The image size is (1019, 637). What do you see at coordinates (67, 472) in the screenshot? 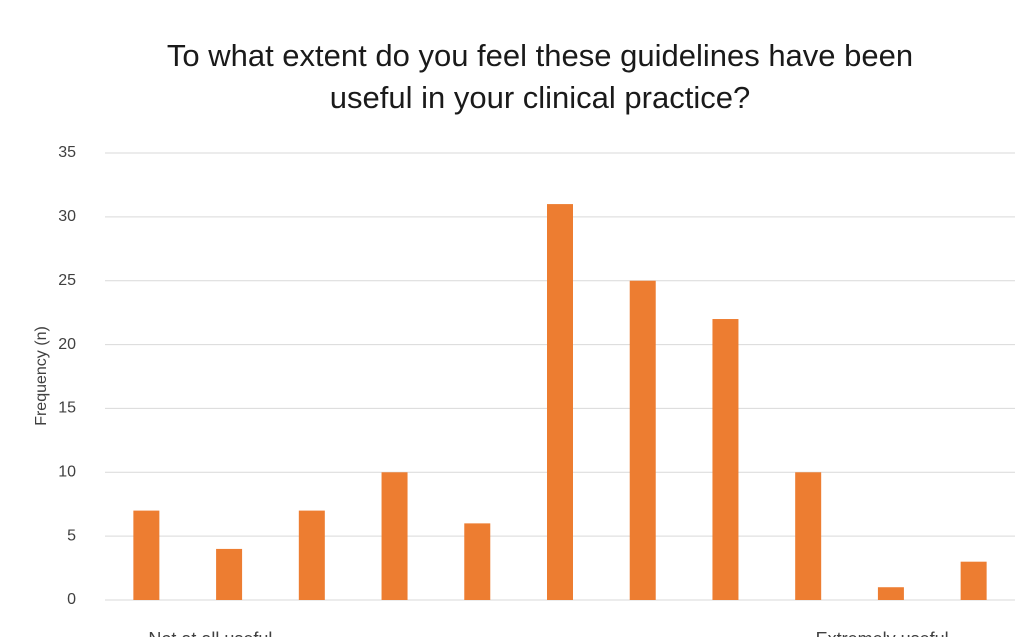
I see `y-tick-label: 10` at bounding box center [67, 472].